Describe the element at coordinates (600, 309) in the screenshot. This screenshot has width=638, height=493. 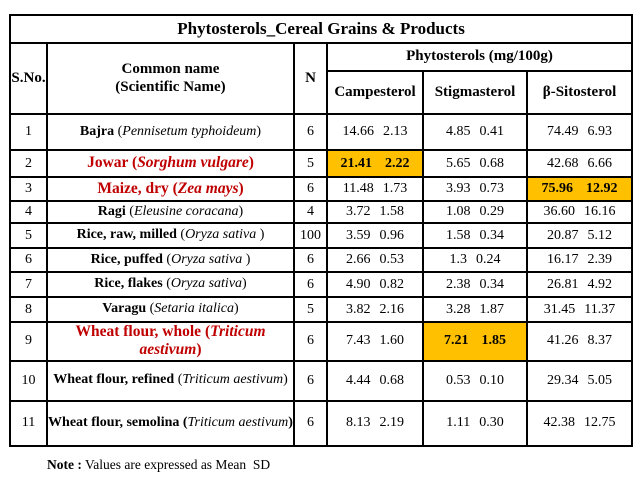
I see `sd-value: 11.37` at that location.